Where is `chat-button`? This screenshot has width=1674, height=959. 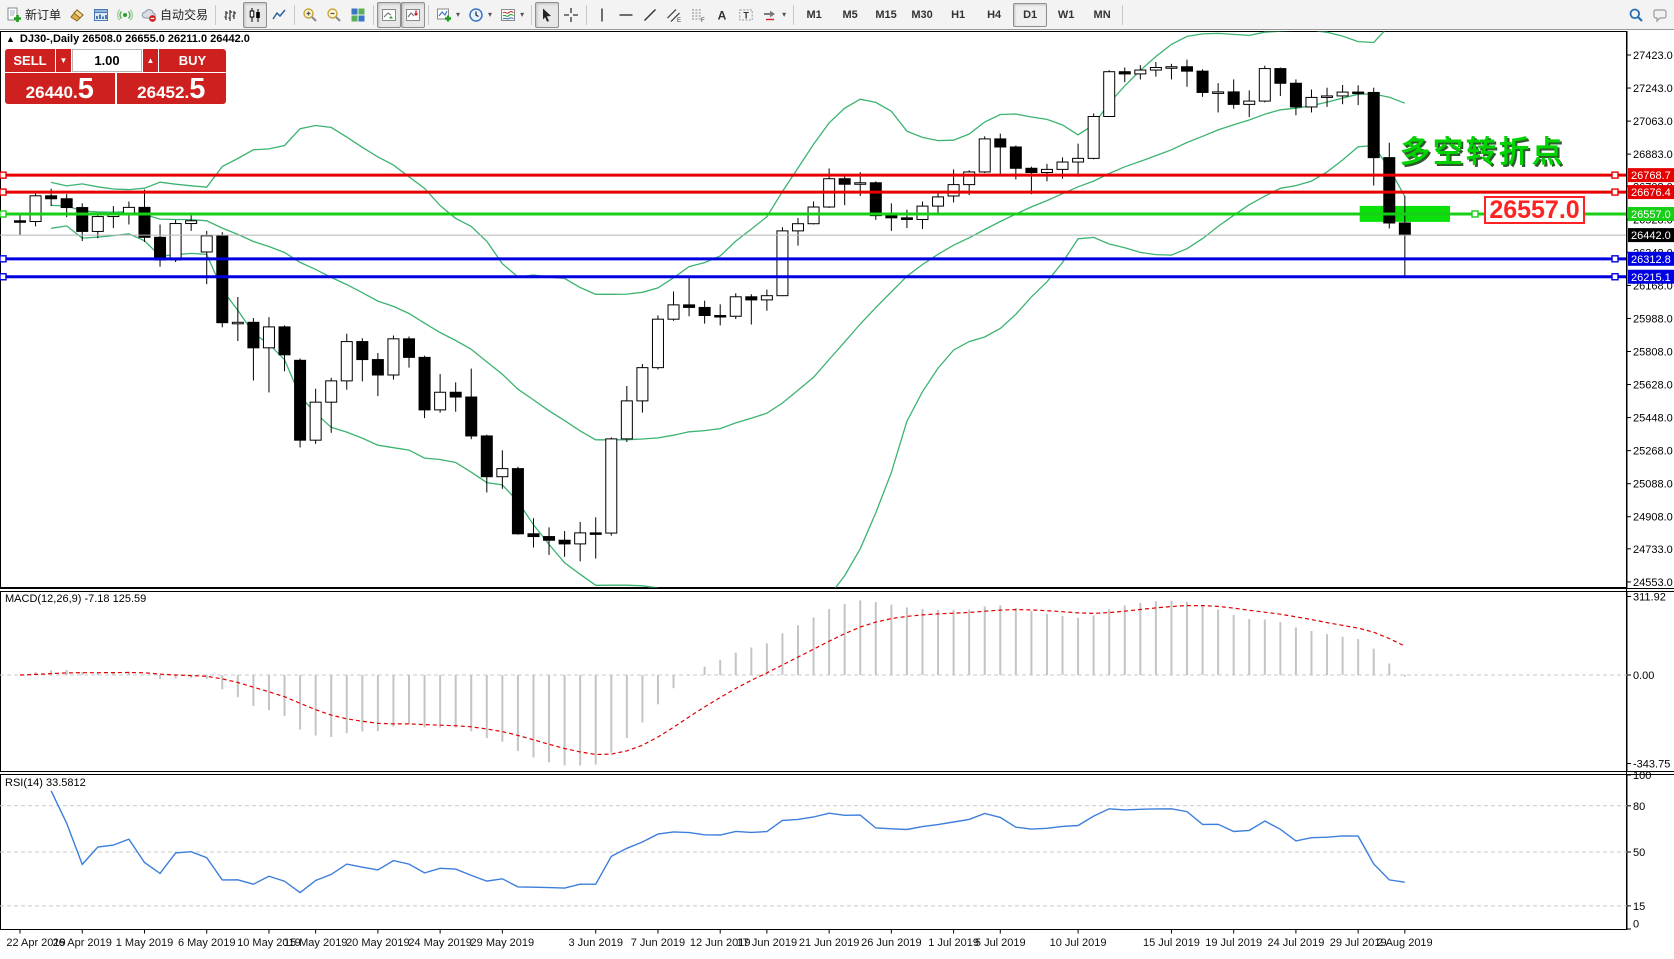
chat-button is located at coordinates (1660, 15).